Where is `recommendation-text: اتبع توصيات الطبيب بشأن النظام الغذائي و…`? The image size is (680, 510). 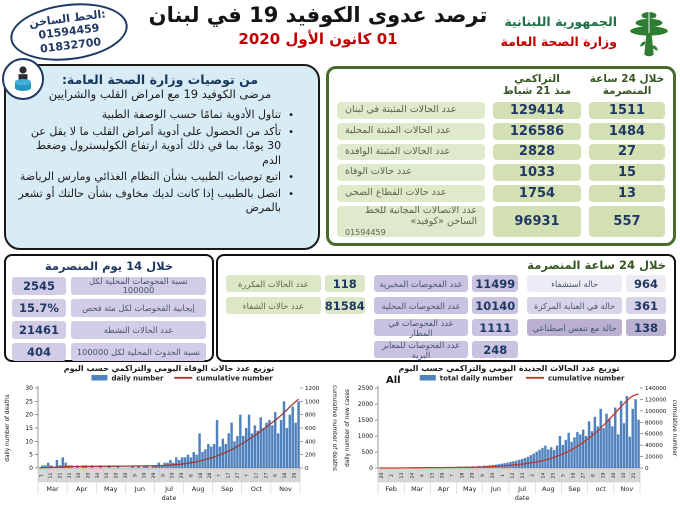
recommendation-text: اتبع توصيات الطبيب بشأن النظام الغذائي و… is located at coordinates (150, 177).